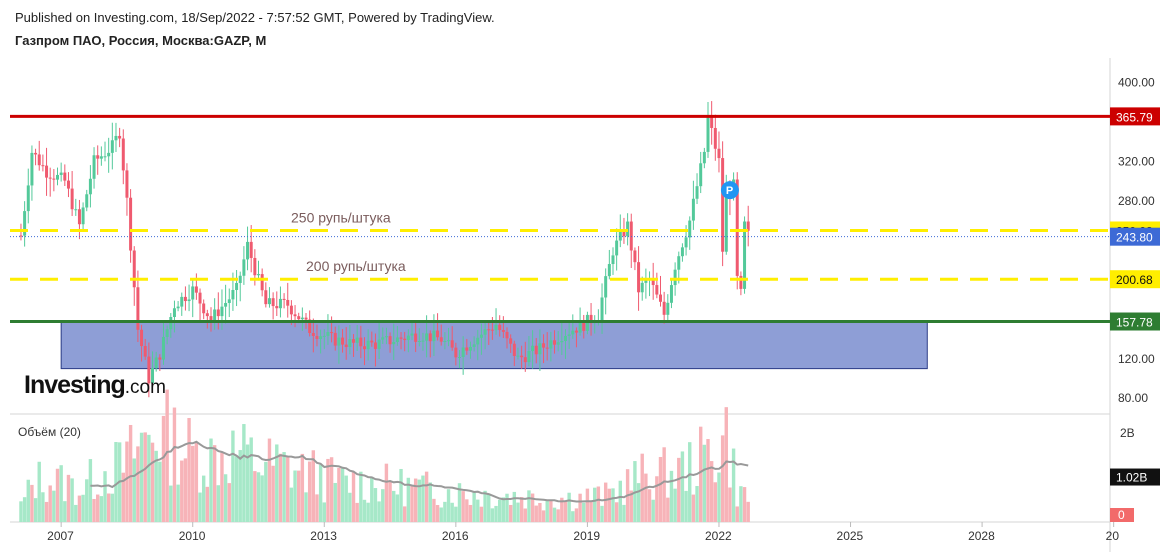 The image size is (1173, 552). What do you see at coordinates (60, 536) in the screenshot?
I see `x-tick-label: 2007` at bounding box center [60, 536].